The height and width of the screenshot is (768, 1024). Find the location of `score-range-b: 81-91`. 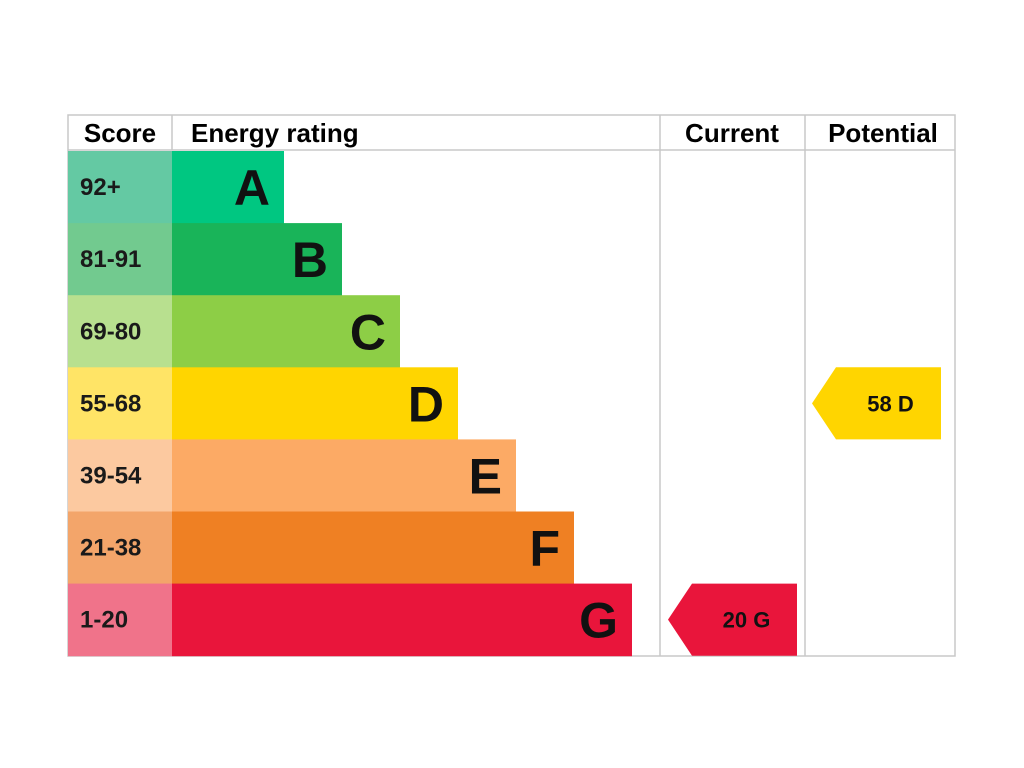

score-range-b: 81-91 is located at coordinates (110, 259).